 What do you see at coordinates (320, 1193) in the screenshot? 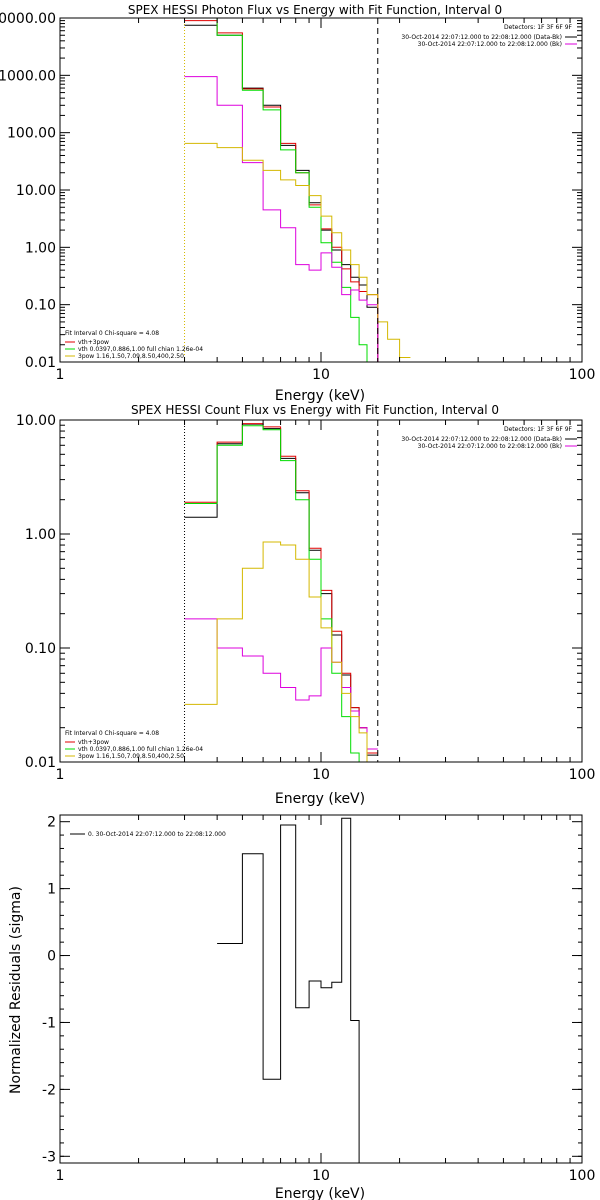
I see `residuals-xlabel: Energy (keV)` at bounding box center [320, 1193].